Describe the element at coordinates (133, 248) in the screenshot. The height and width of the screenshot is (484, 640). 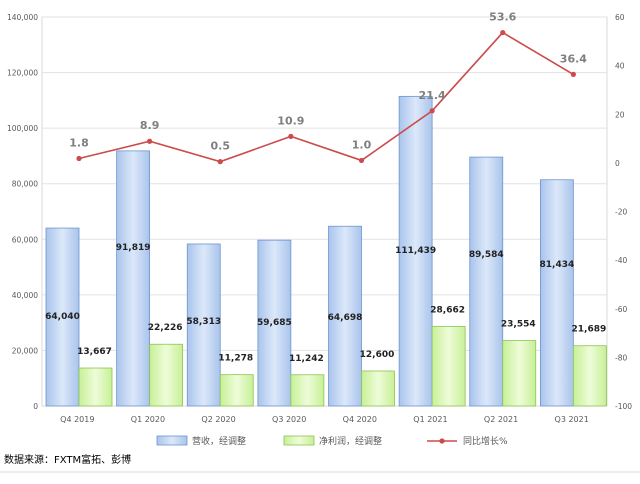
I see `revenue-data-label: 91,819` at that location.